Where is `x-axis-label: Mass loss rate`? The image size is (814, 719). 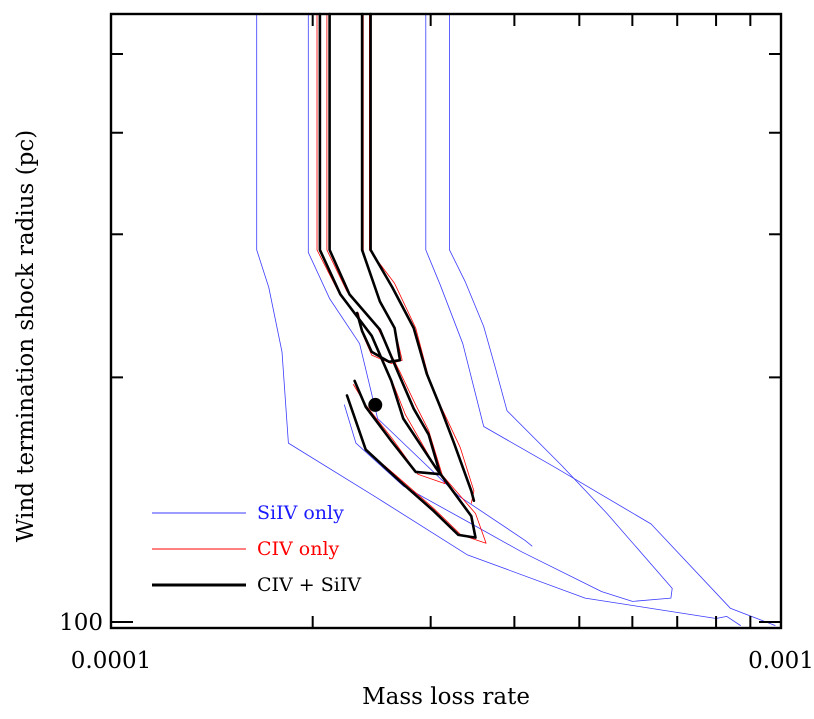 x-axis-label: Mass loss rate is located at coordinates (446, 697).